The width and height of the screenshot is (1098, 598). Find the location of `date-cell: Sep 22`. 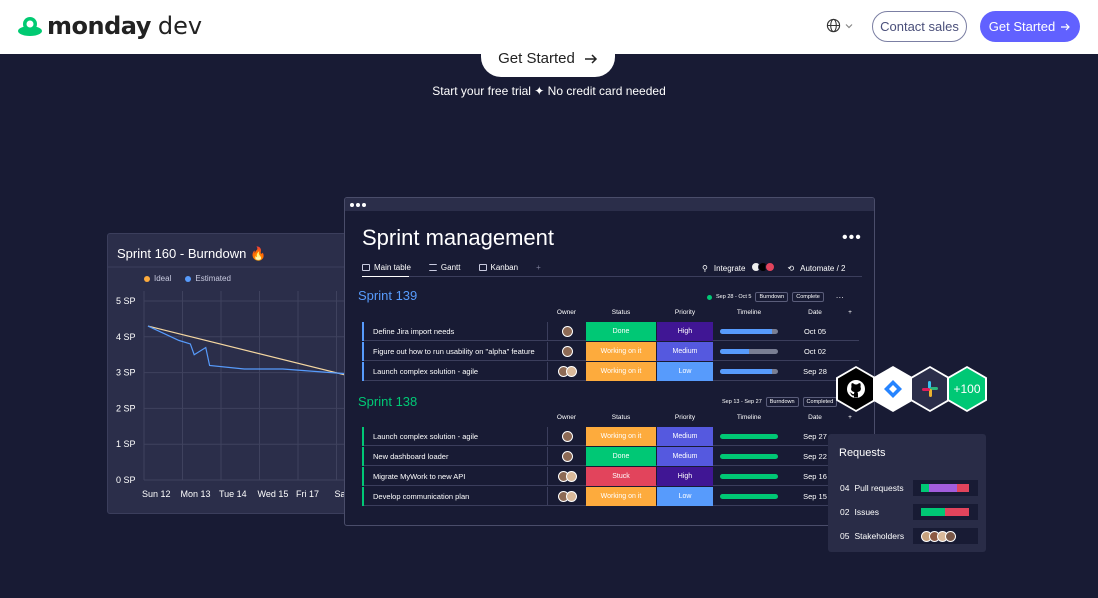

date-cell: Sep 22 is located at coordinates (815, 456).